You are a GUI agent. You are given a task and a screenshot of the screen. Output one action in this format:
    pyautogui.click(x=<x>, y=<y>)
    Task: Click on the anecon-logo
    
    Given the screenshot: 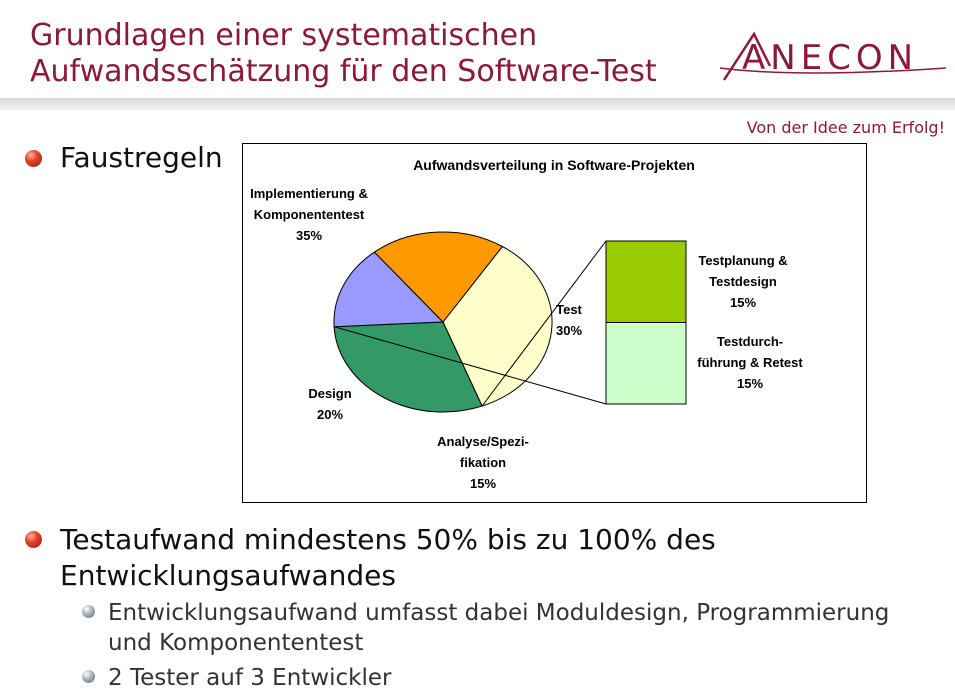 What is the action you would take?
    pyautogui.click(x=833, y=56)
    